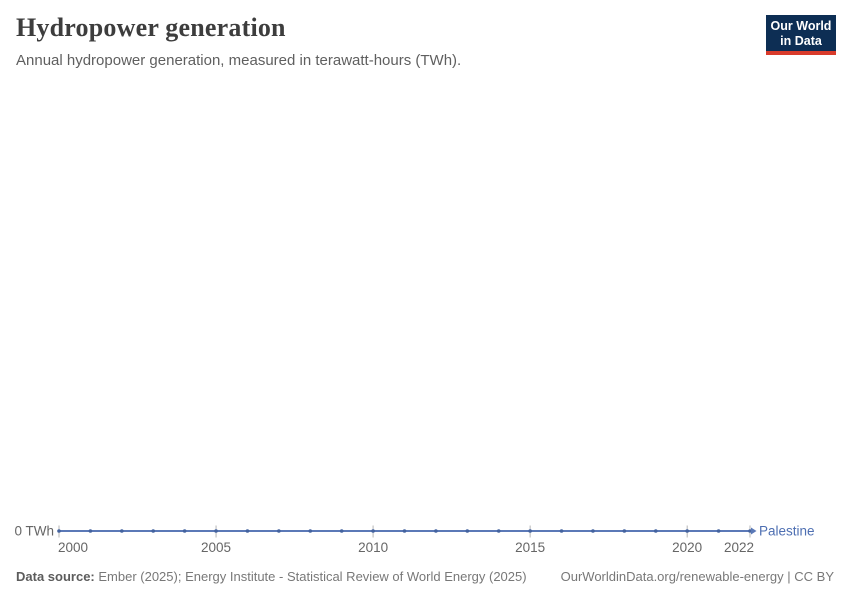  I want to click on x-axis-tick-label: 2000, so click(73, 547).